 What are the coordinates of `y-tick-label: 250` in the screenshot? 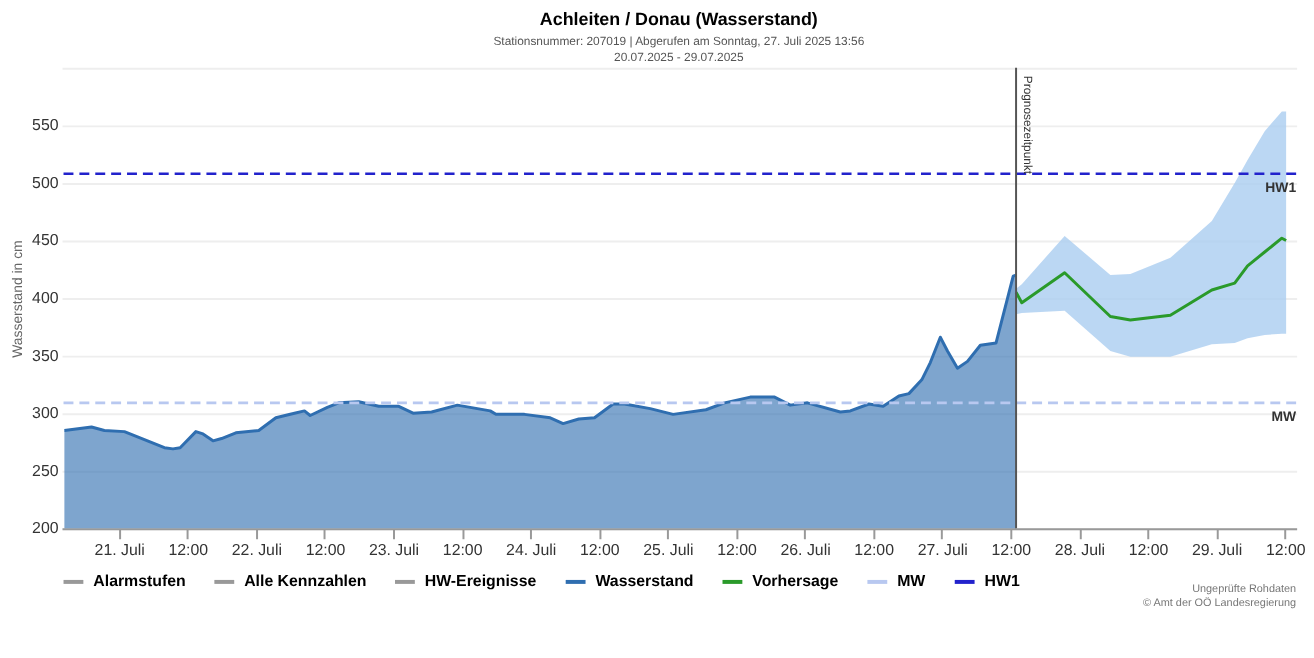 It's located at (46, 470).